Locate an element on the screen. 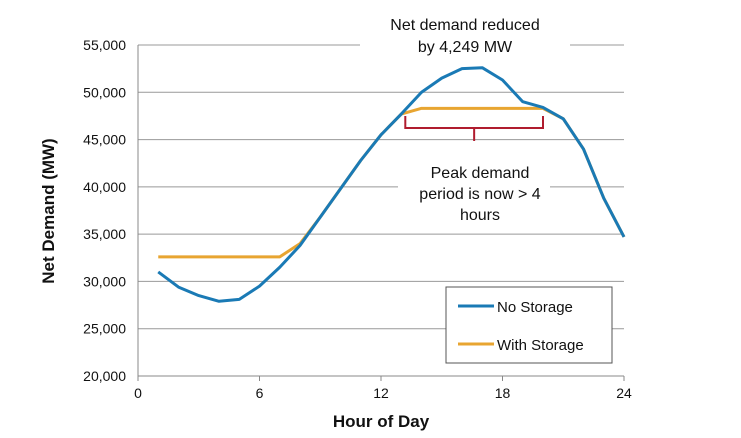 This screenshot has height=438, width=741. y-tick-label: 30,000 is located at coordinates (104, 281).